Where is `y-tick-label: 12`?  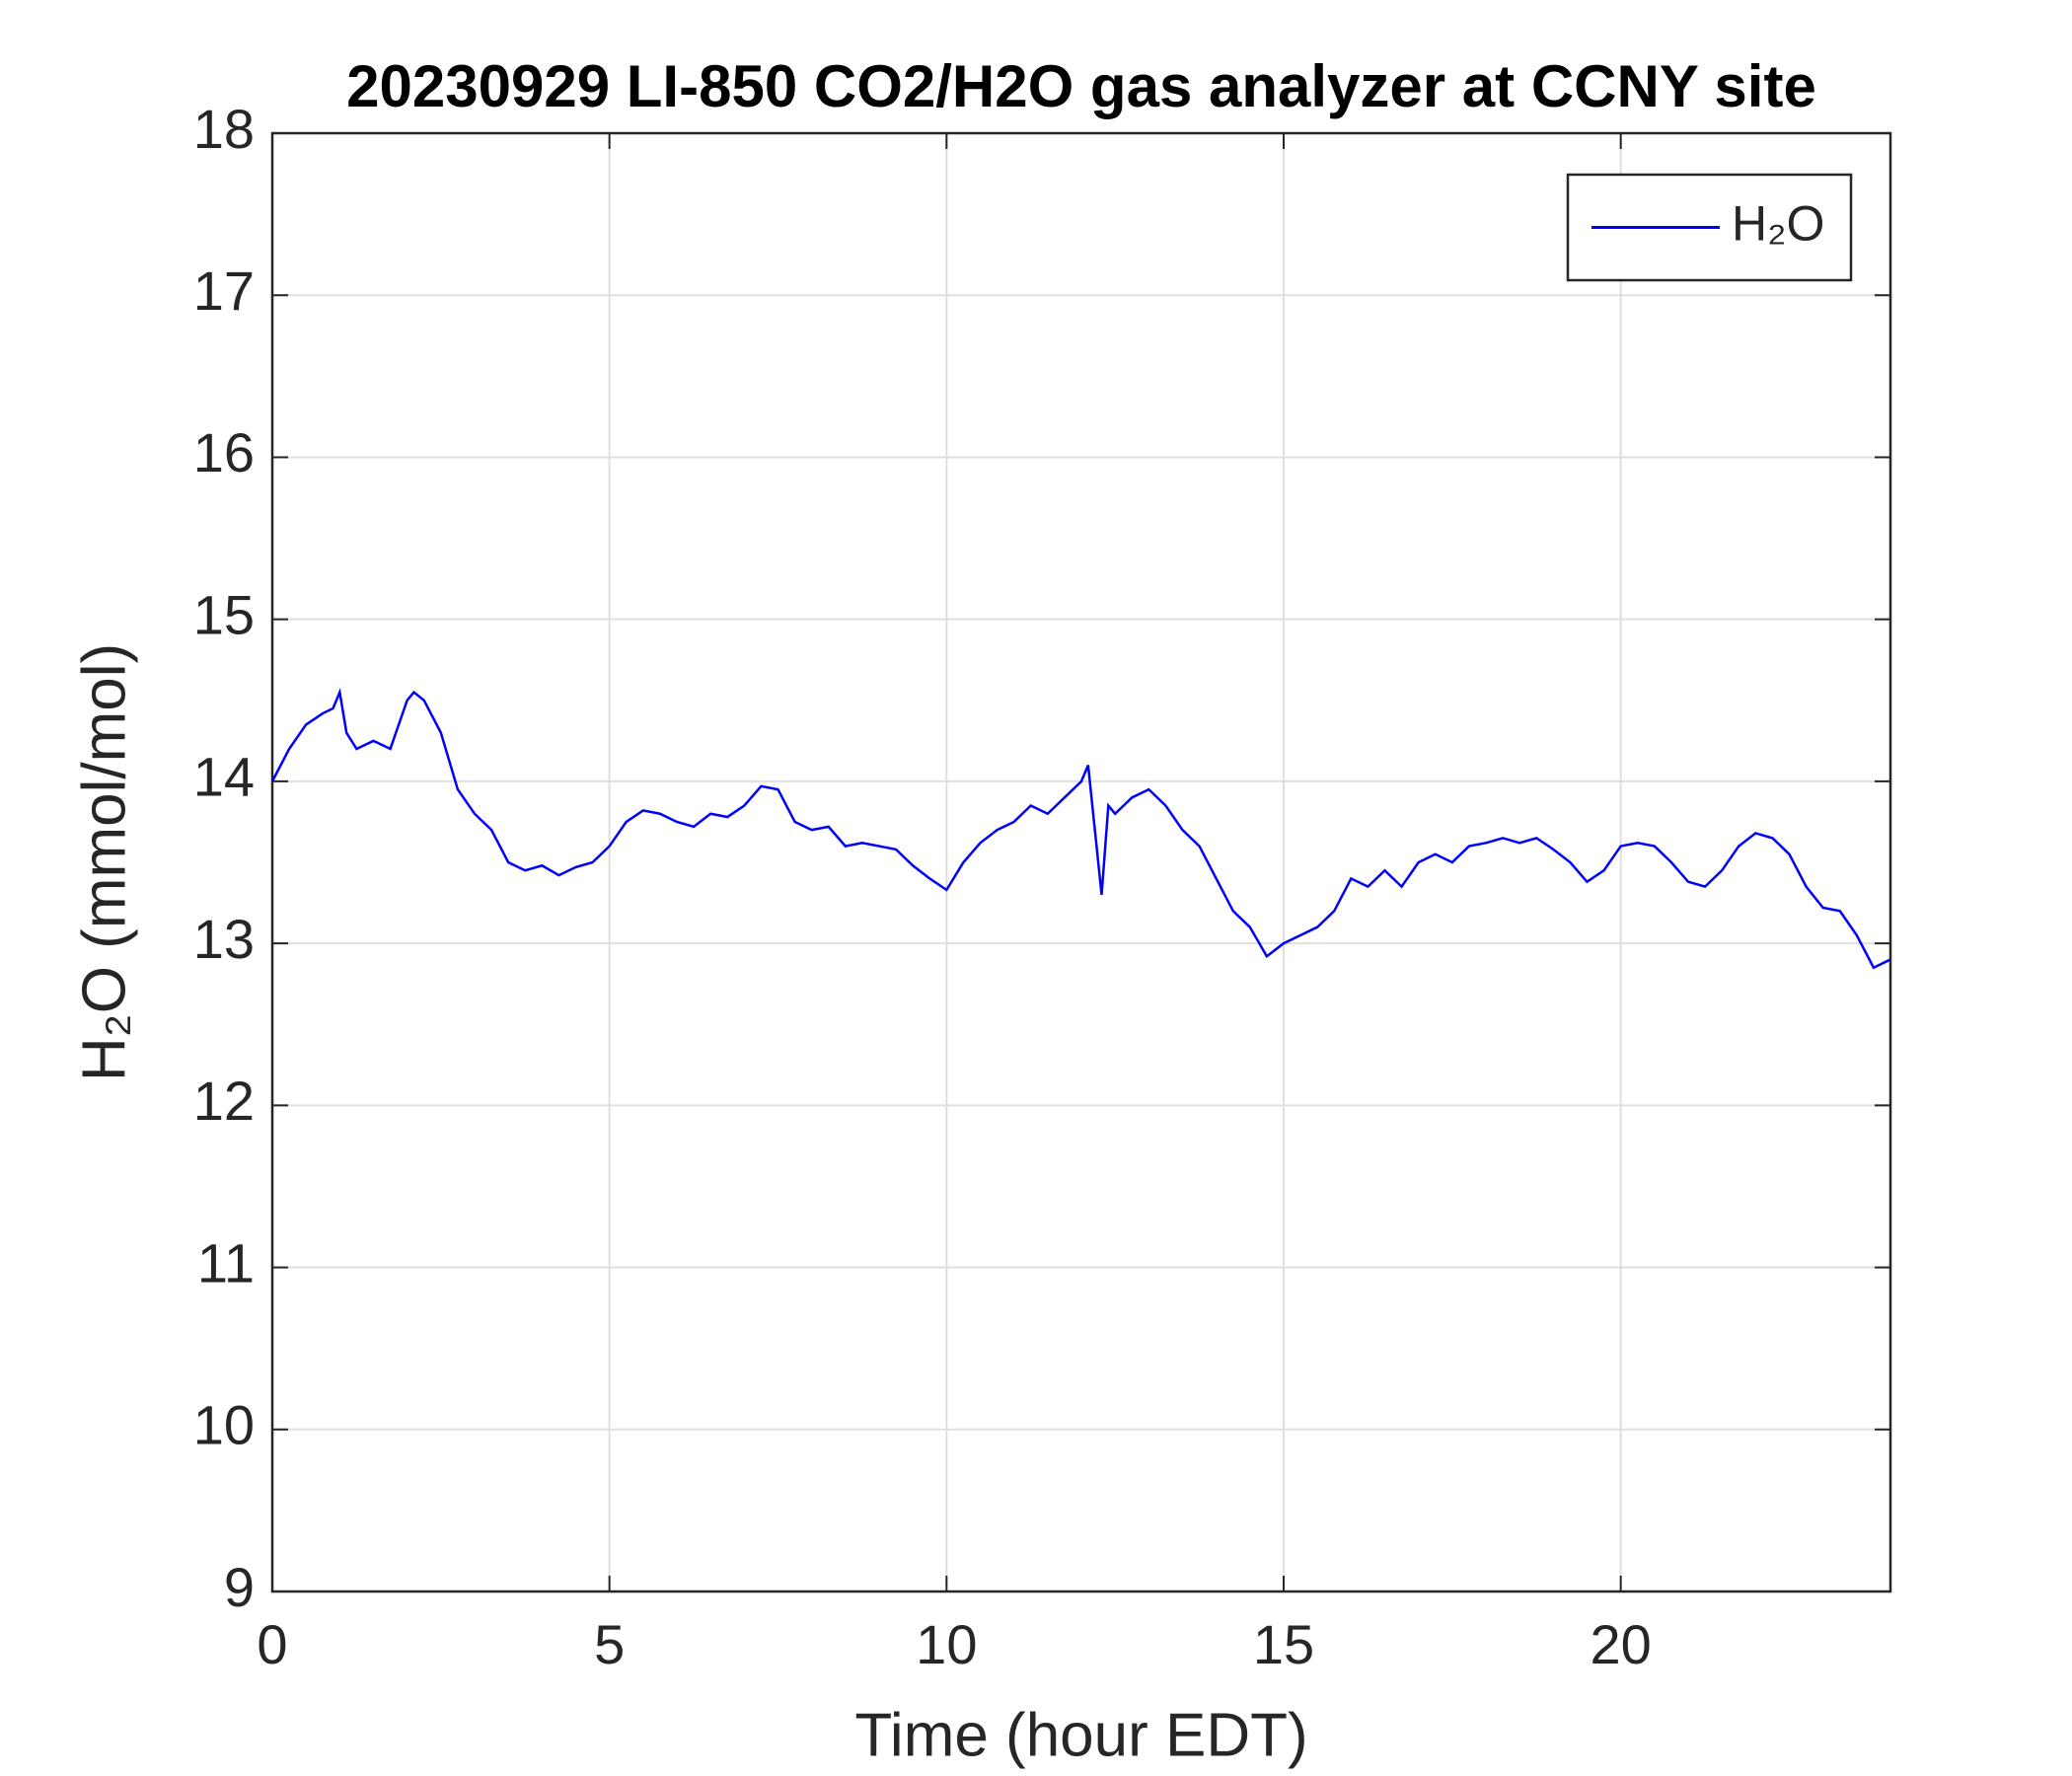
y-tick-label: 12 is located at coordinates (224, 1101).